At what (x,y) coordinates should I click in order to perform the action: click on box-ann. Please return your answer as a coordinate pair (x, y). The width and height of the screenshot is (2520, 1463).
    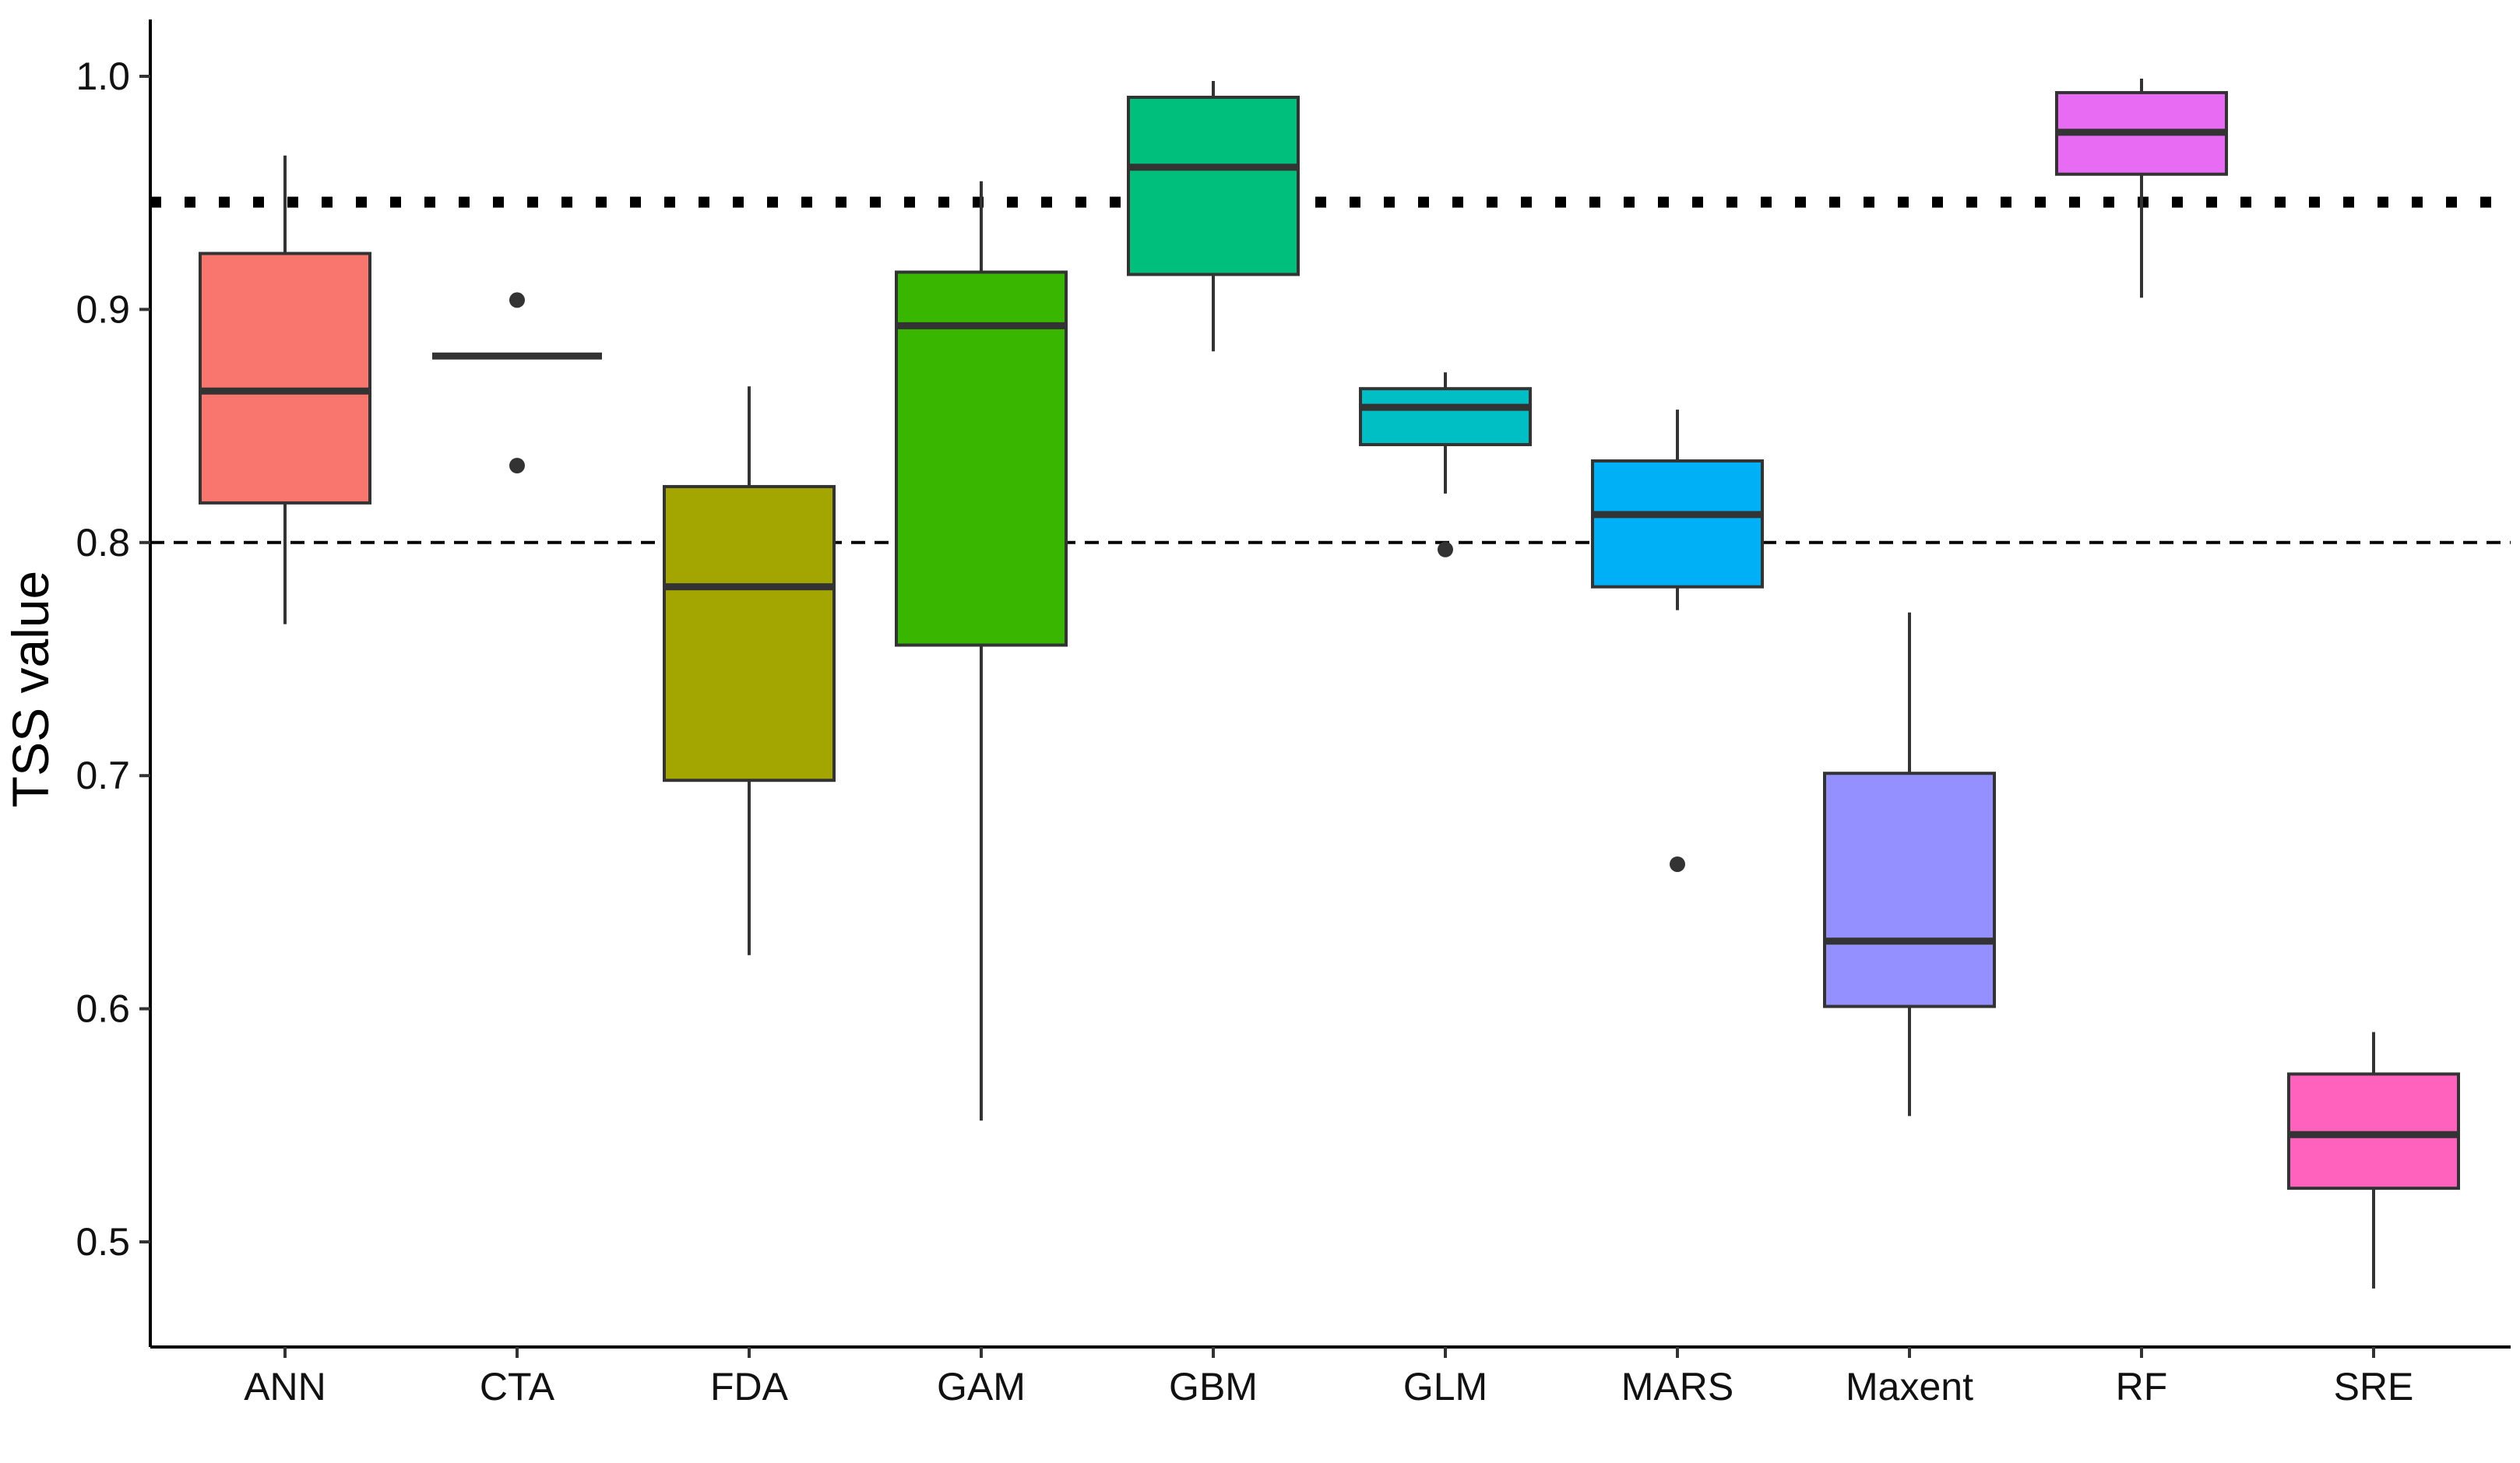
    Looking at the image, I should click on (285, 389).